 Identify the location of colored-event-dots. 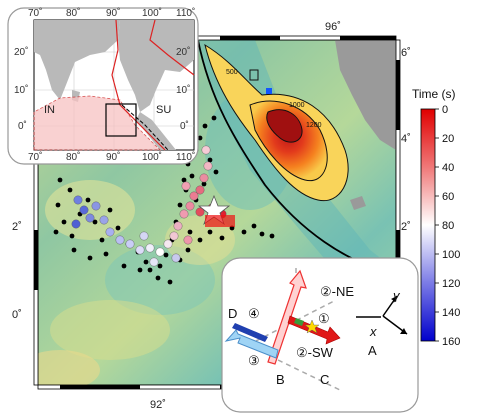
(149, 206).